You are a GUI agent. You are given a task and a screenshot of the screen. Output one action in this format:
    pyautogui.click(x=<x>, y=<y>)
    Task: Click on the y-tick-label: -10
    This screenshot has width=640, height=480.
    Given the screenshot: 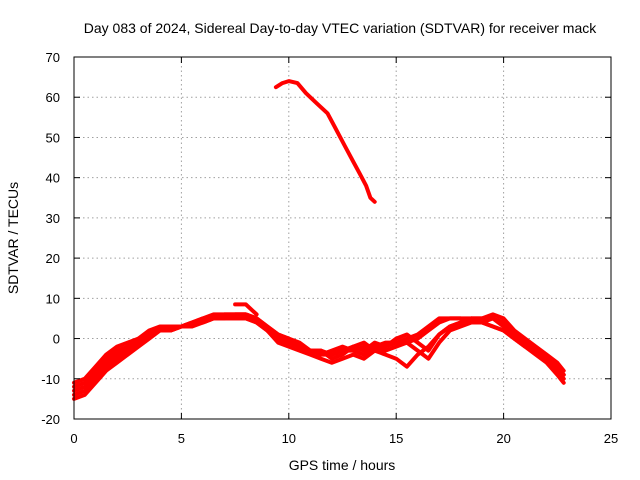 What is the action you would take?
    pyautogui.click(x=50, y=379)
    